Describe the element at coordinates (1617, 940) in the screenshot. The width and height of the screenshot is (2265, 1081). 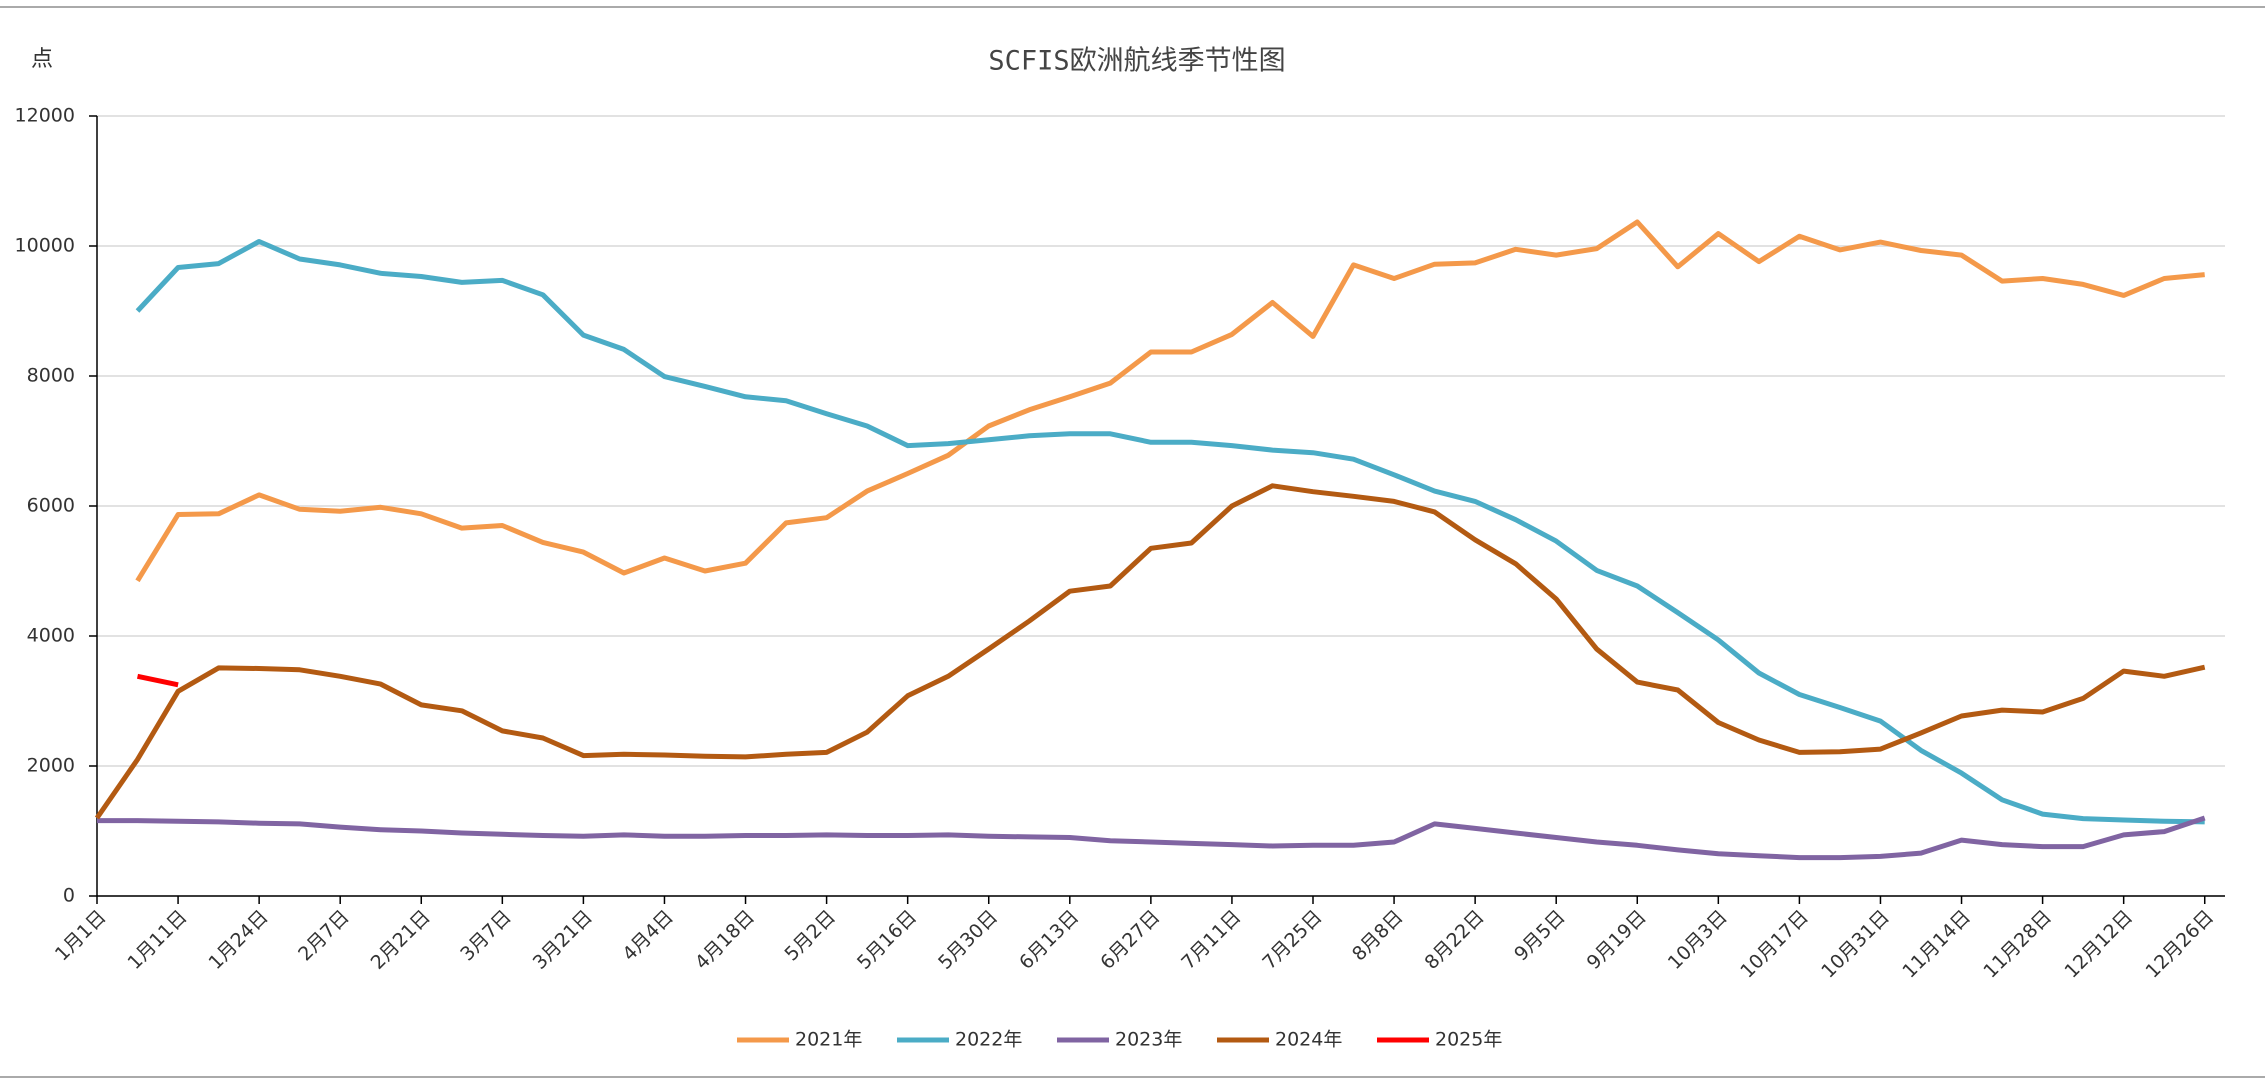
I see `x-tick-label: 9月19日` at that location.